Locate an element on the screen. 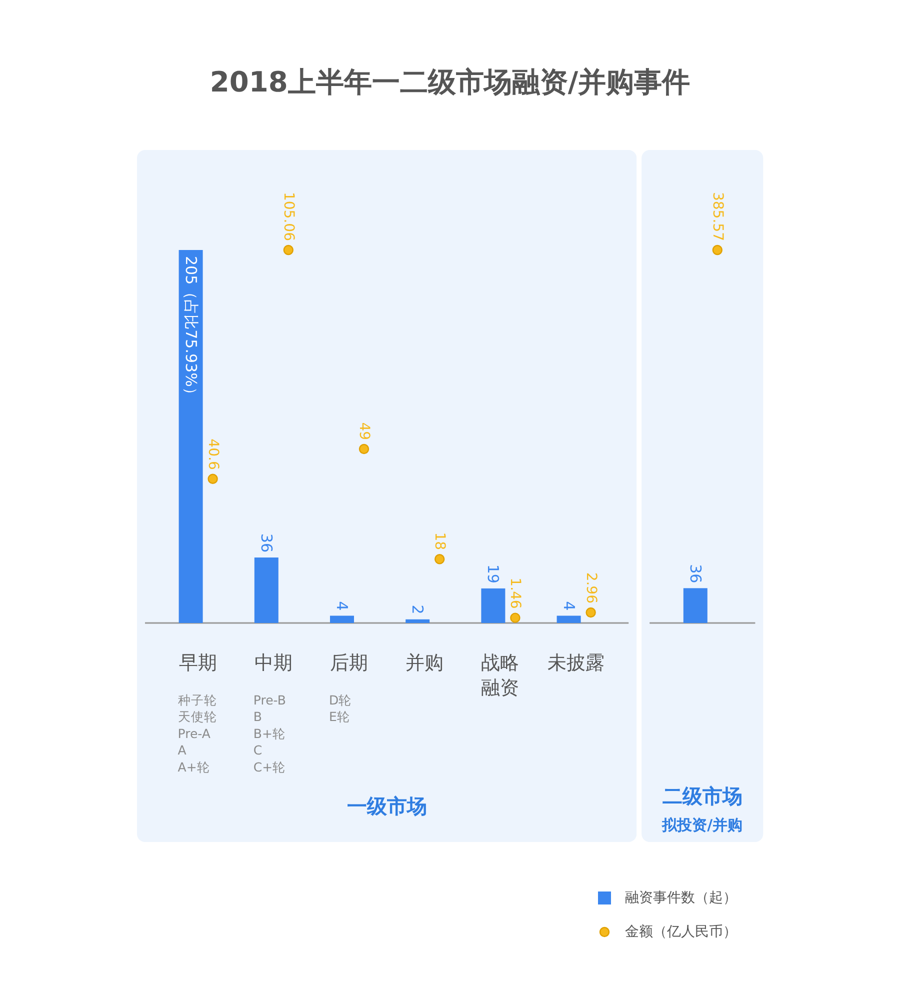  x-tick-label: 未披露 is located at coordinates (575, 663).